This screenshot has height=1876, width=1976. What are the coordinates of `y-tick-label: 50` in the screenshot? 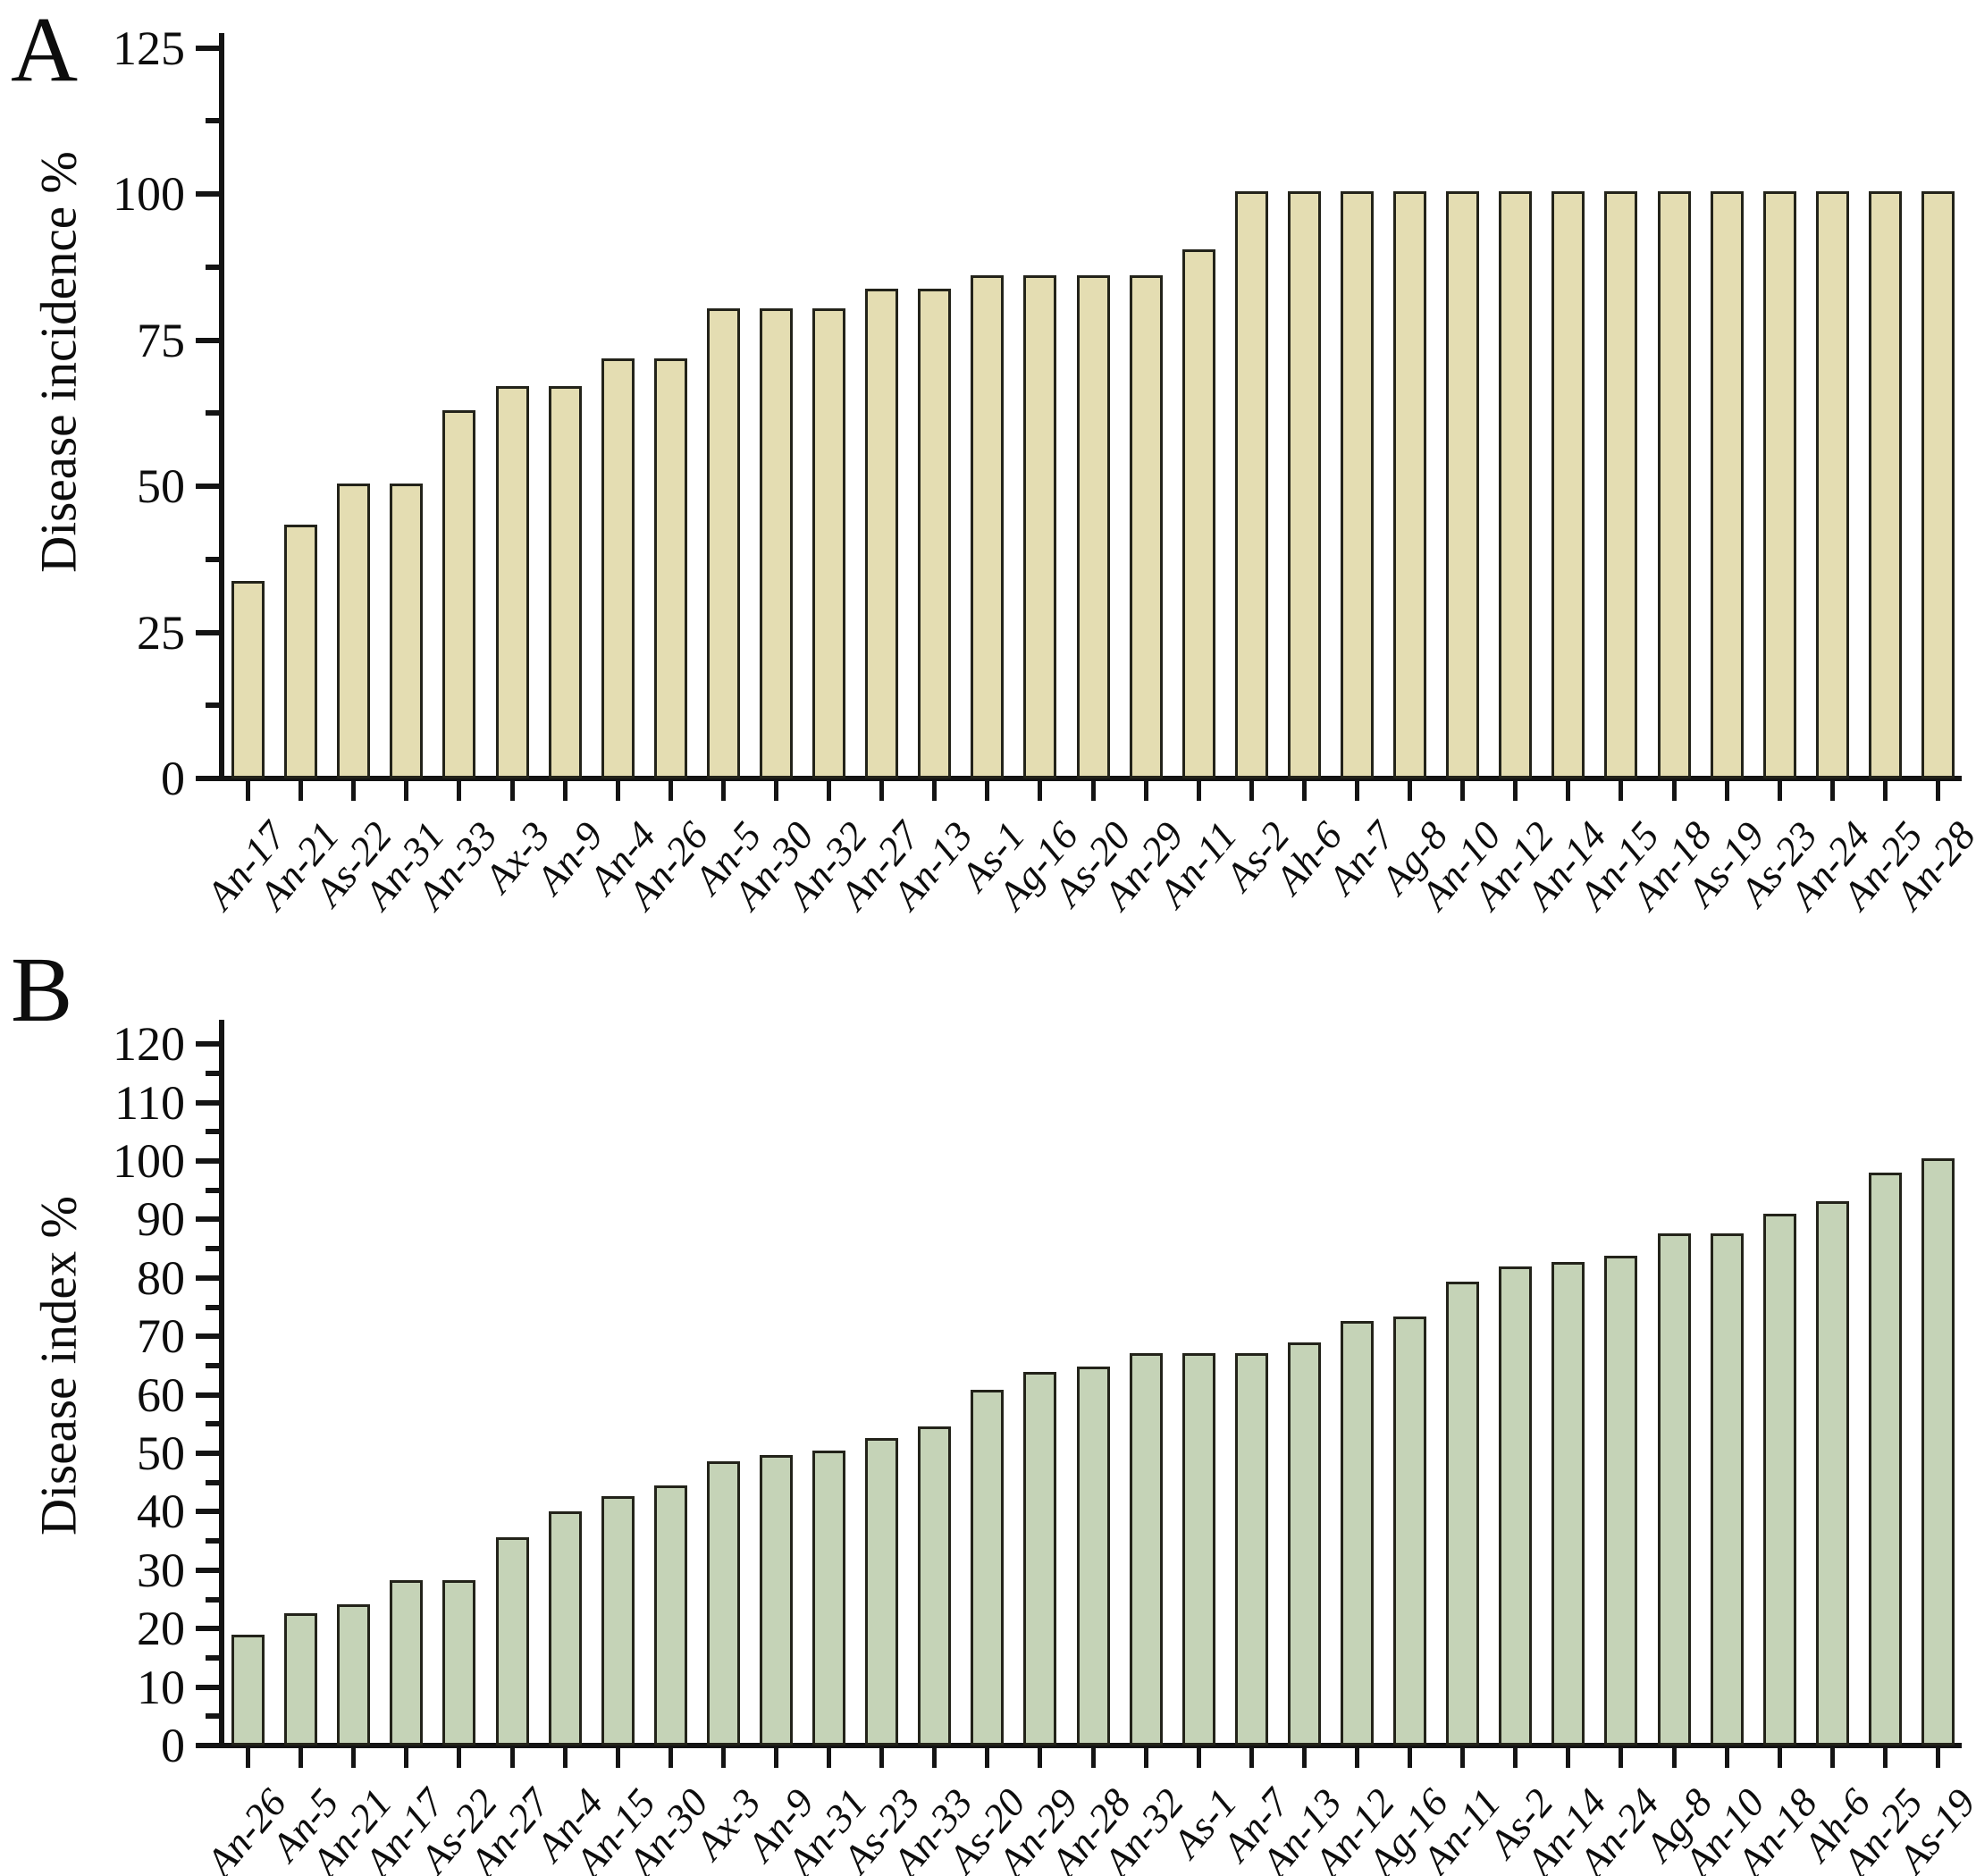 It's located at (161, 486).